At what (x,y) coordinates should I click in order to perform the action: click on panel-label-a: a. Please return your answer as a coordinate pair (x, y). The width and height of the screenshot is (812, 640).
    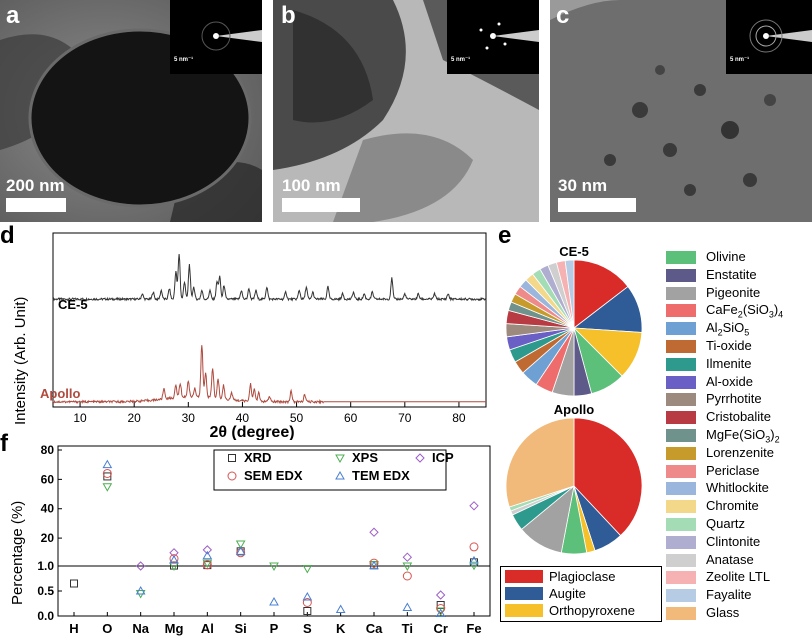
    Looking at the image, I should click on (13, 15).